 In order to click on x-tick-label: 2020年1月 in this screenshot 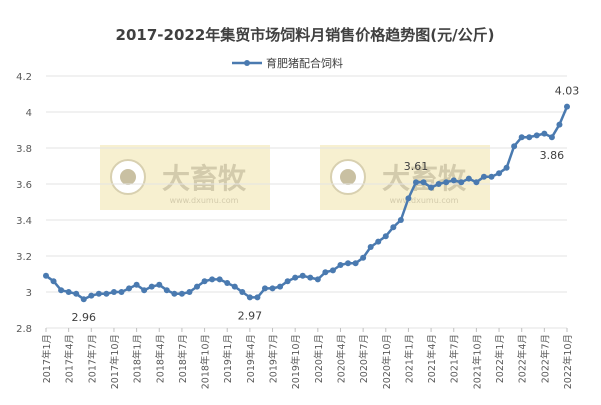, I will do `click(319, 358)`.